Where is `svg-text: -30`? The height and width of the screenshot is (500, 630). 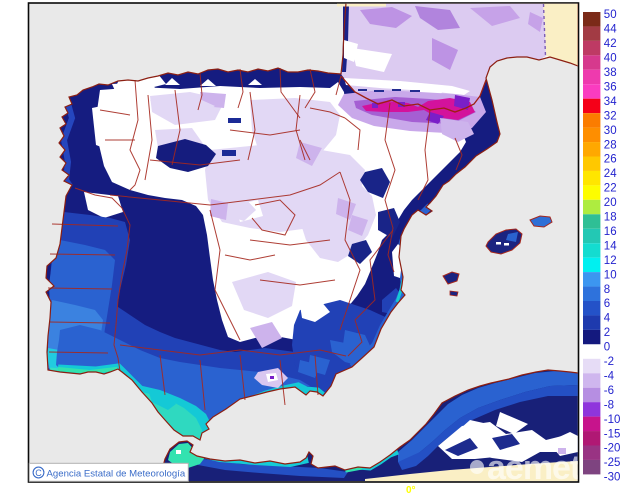
svg-text: -30 is located at coordinates (612, 478).